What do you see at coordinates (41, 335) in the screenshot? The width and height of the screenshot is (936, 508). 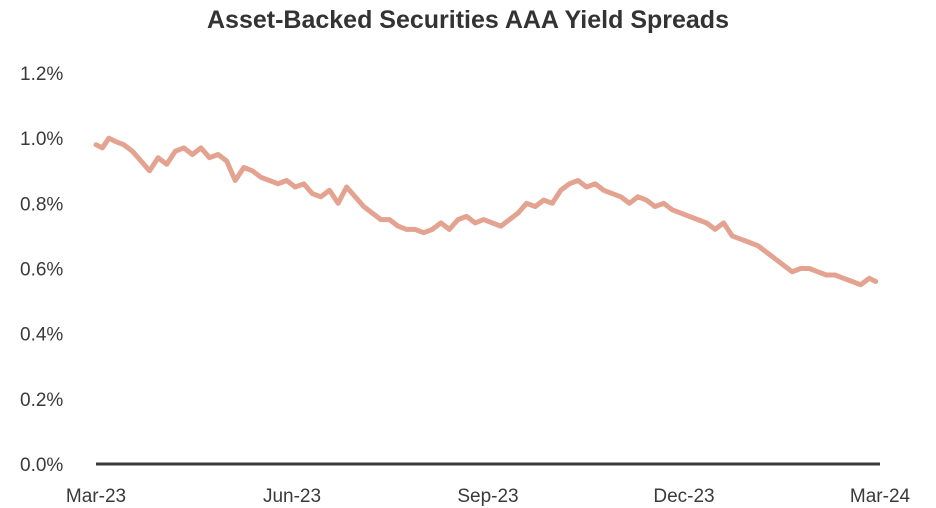 I see `y-tick-label: 0.4%` at bounding box center [41, 335].